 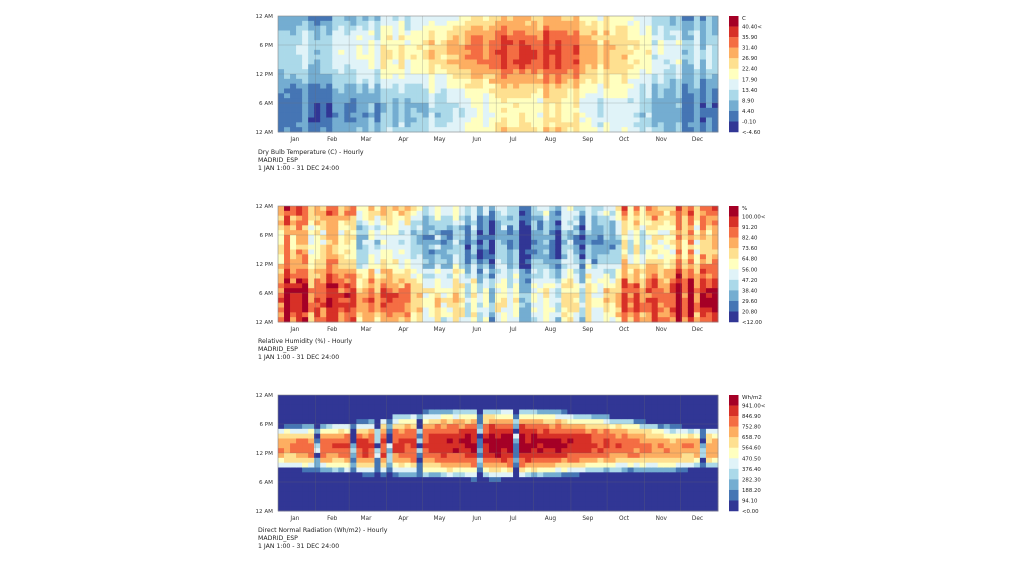 I want to click on humidity-legend-swatch, so click(x=734, y=317).